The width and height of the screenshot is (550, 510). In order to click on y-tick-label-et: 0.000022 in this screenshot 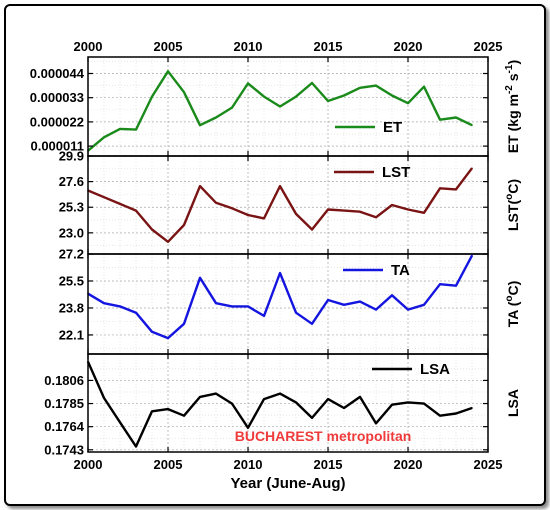, I will do `click(57, 121)`.